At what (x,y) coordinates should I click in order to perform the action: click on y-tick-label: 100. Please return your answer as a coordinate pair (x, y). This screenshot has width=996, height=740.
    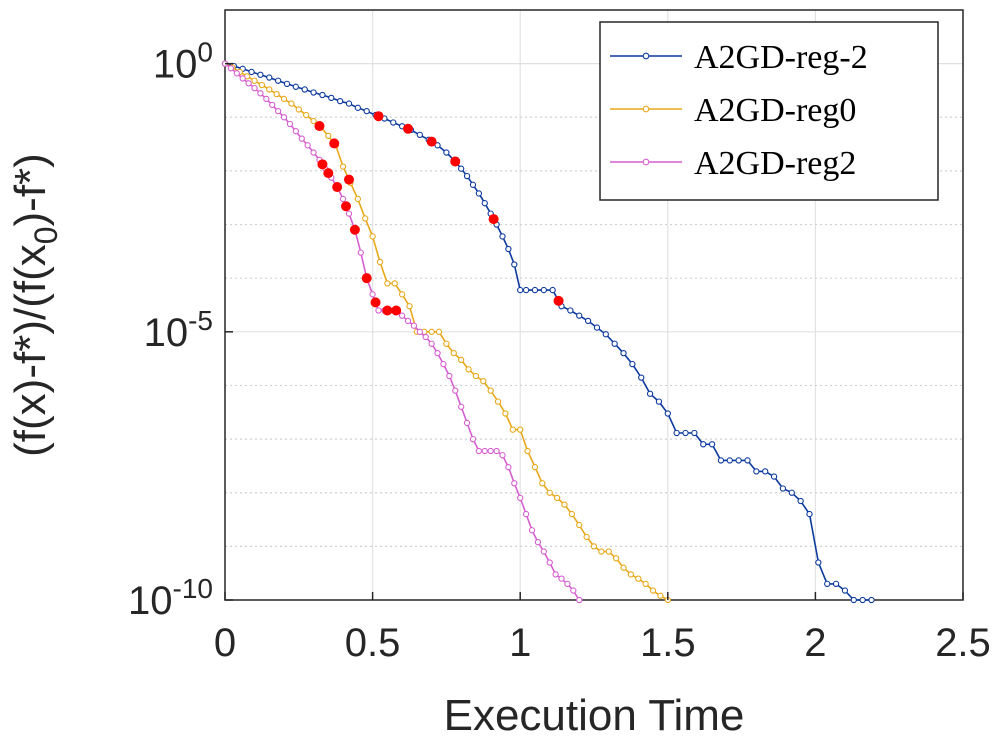
    Looking at the image, I should click on (183, 62).